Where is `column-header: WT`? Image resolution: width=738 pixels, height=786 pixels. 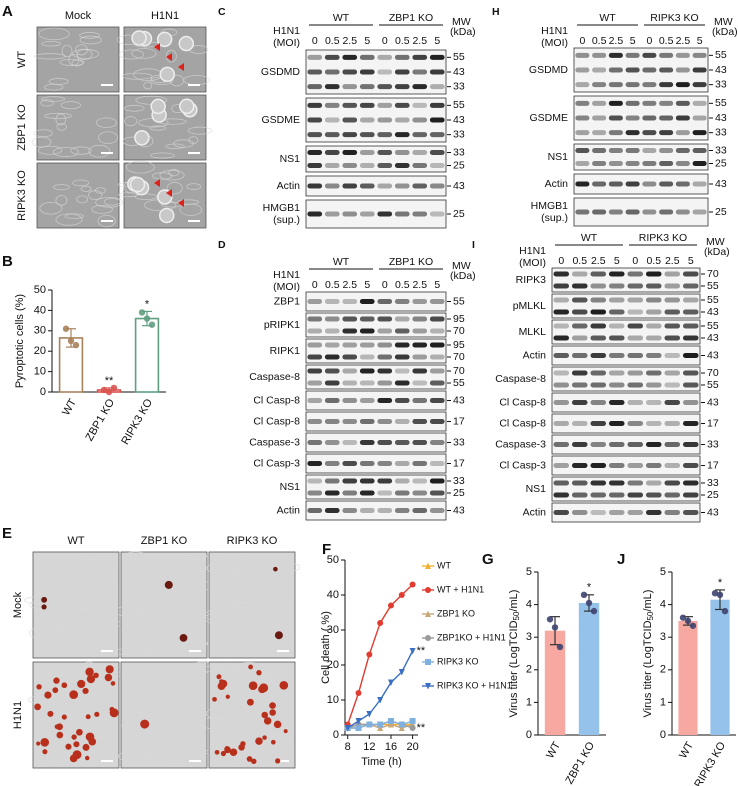
column-header: WT is located at coordinates (75, 541).